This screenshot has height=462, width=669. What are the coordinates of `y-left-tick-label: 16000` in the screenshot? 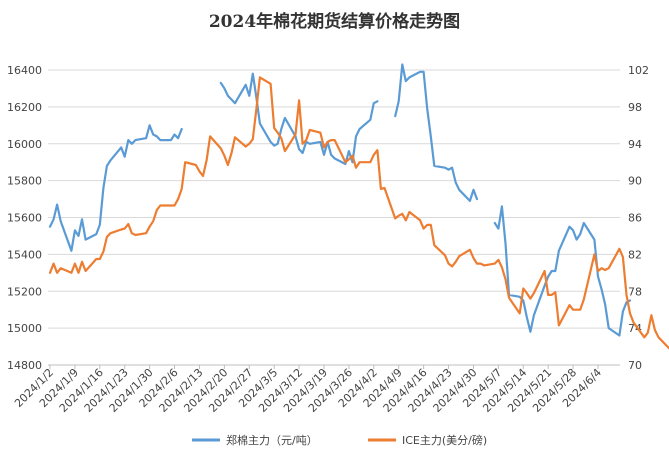 It's located at (24, 144).